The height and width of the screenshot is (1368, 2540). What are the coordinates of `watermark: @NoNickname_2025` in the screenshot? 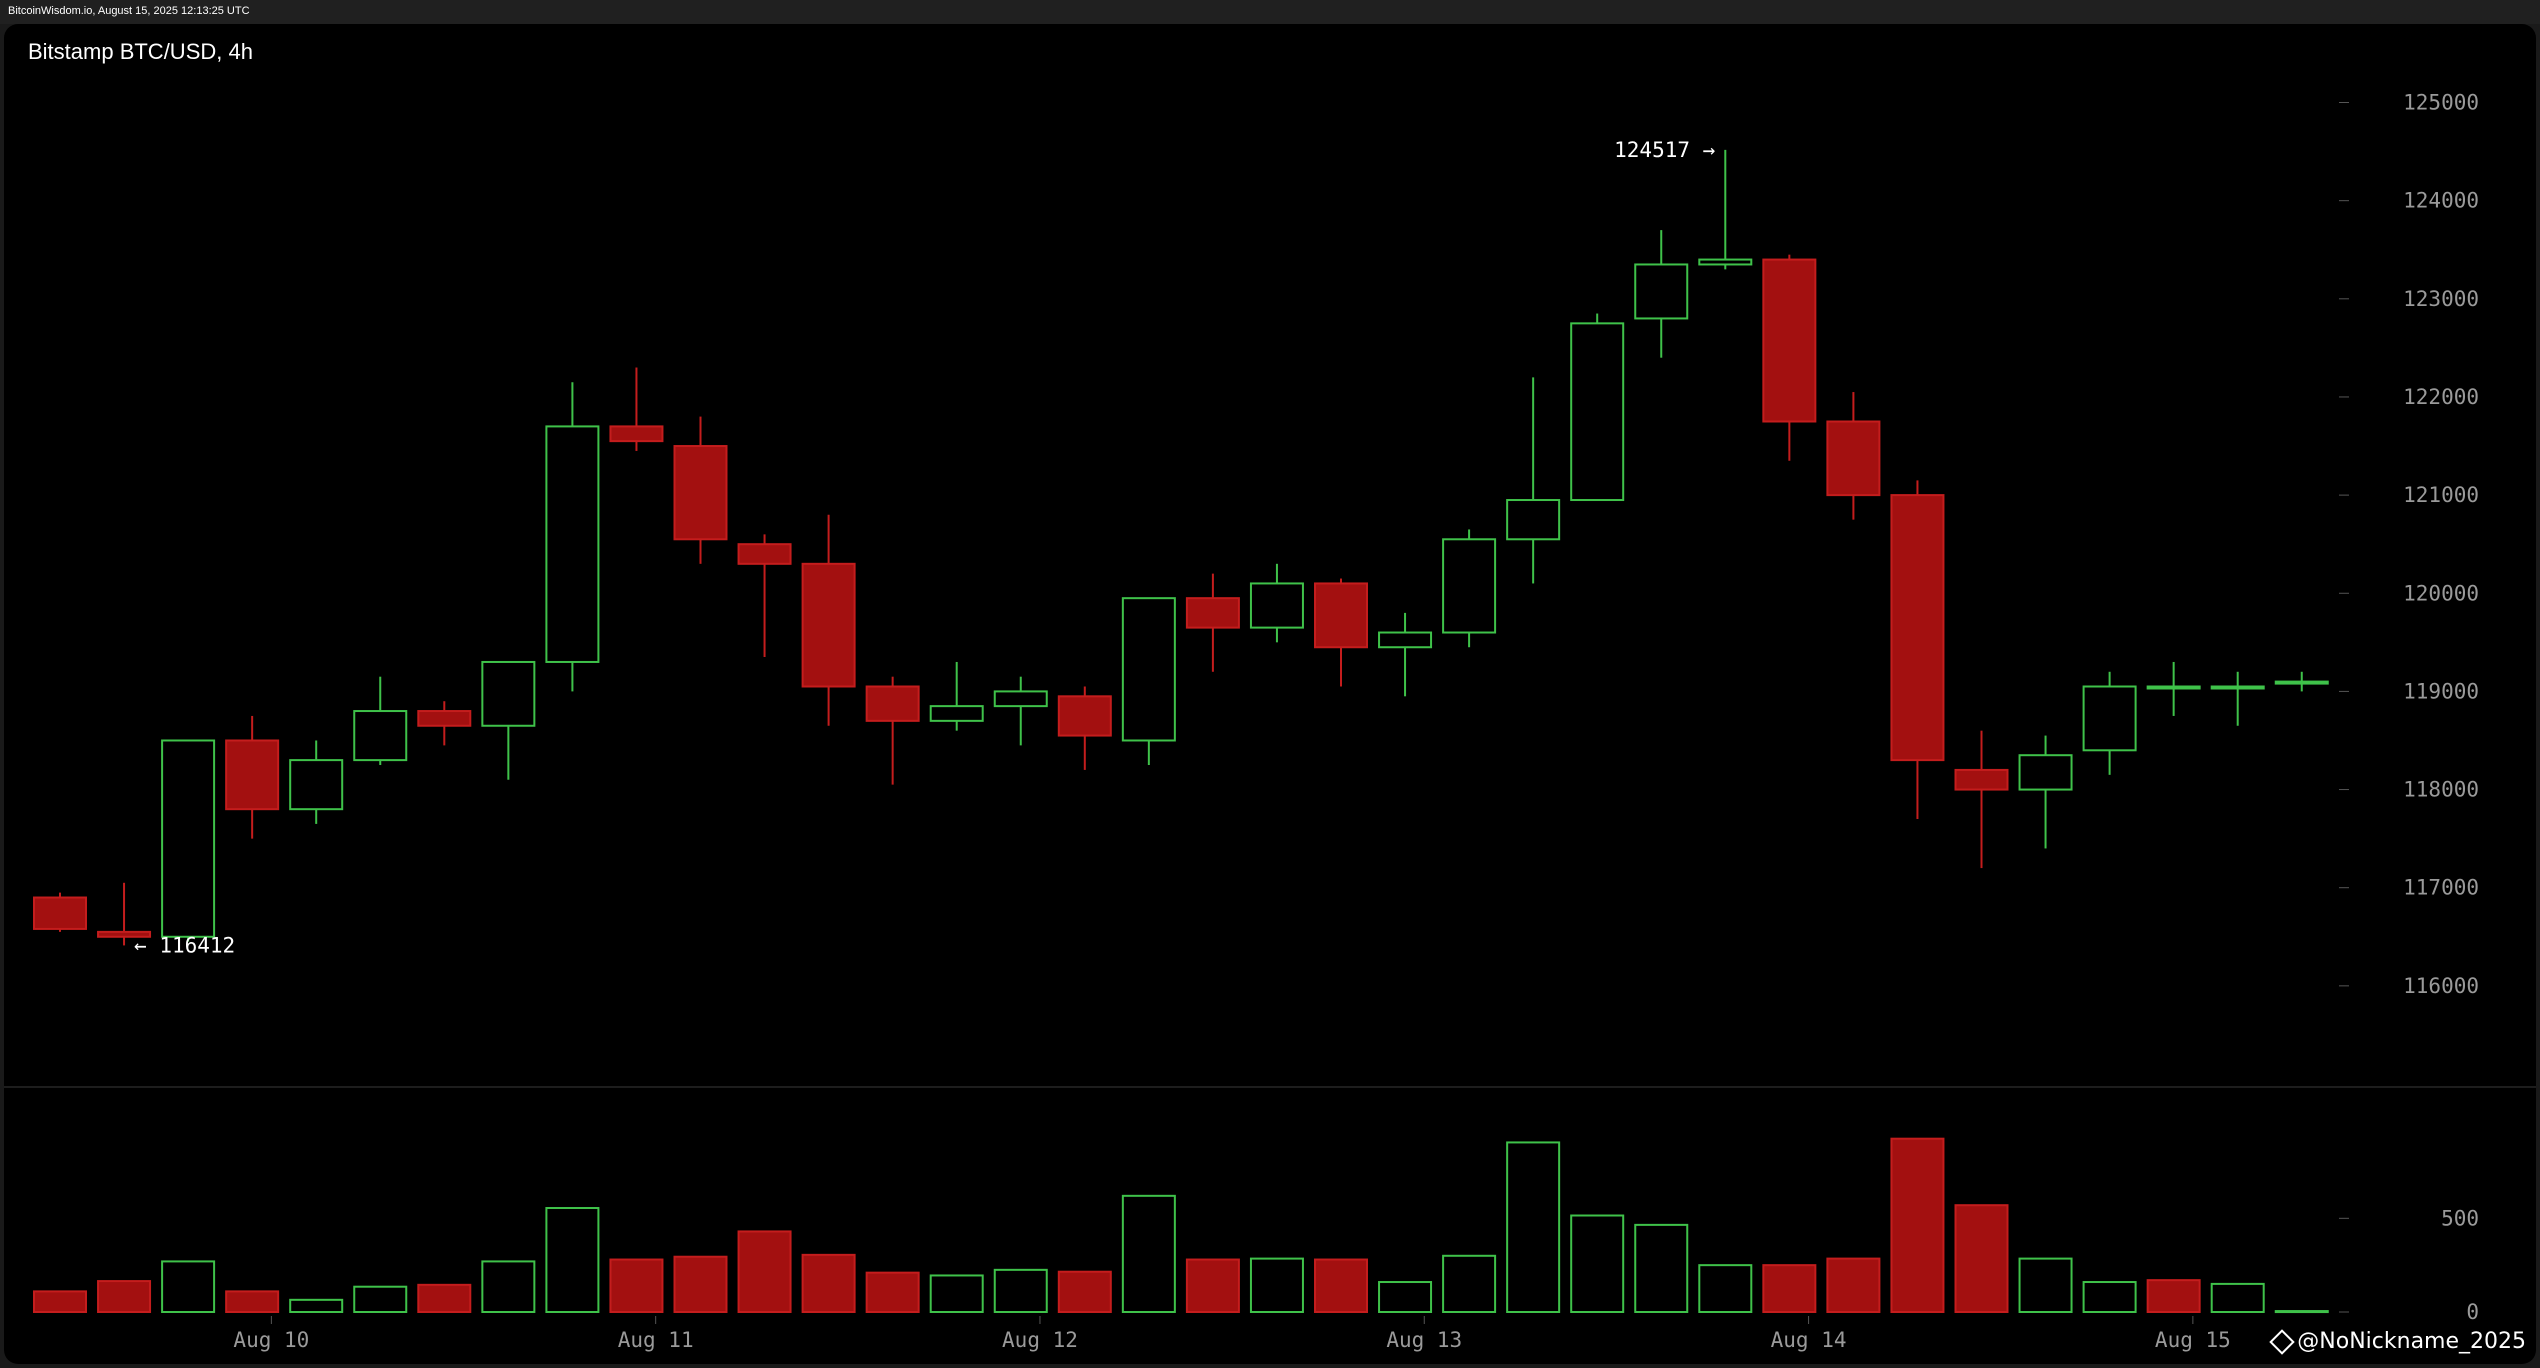 It's located at (2397, 1341).